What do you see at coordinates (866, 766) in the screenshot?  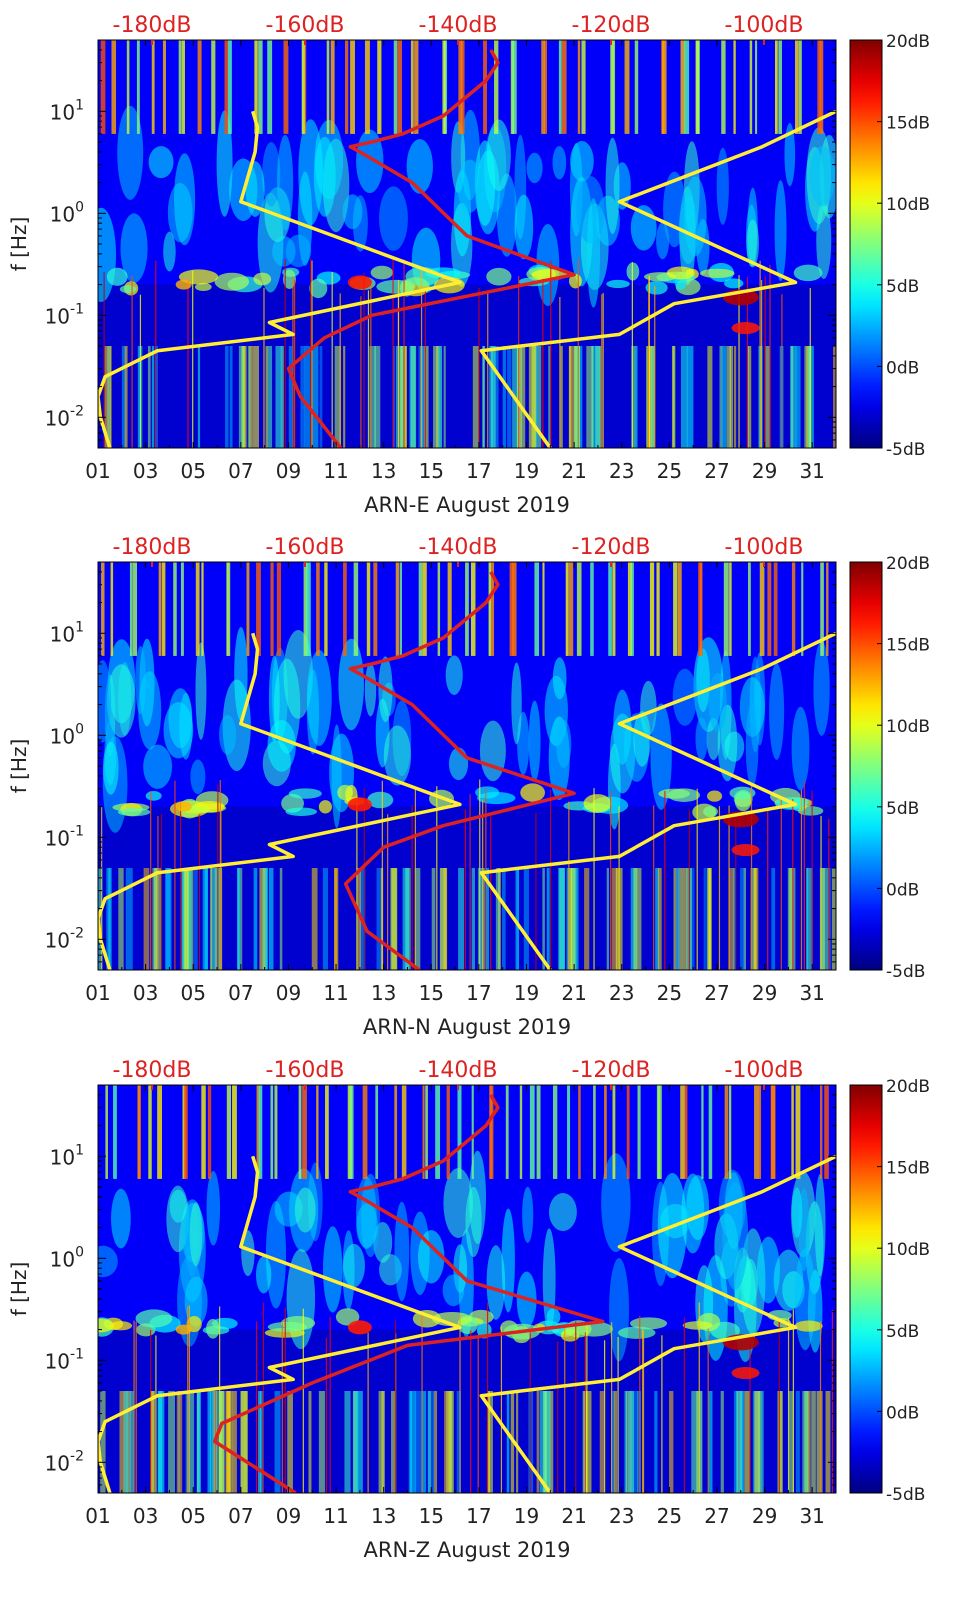 I see `colorbar` at bounding box center [866, 766].